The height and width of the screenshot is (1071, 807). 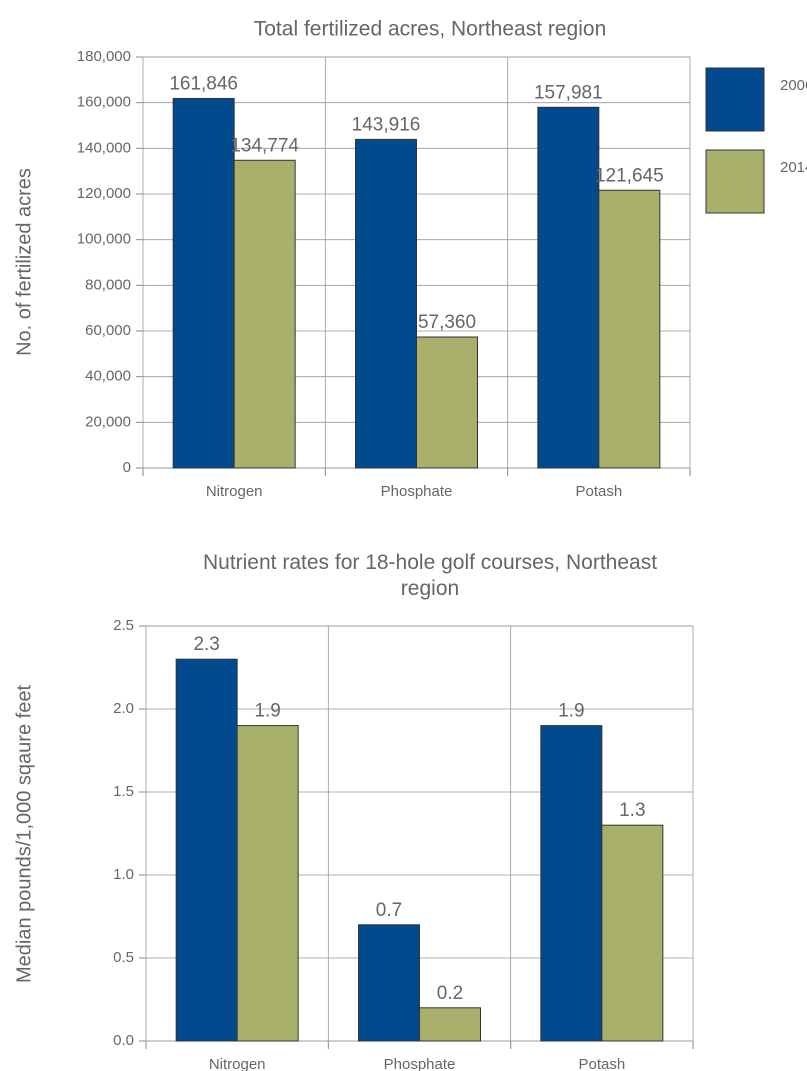 I want to click on value-label: 143,916, so click(x=386, y=124).